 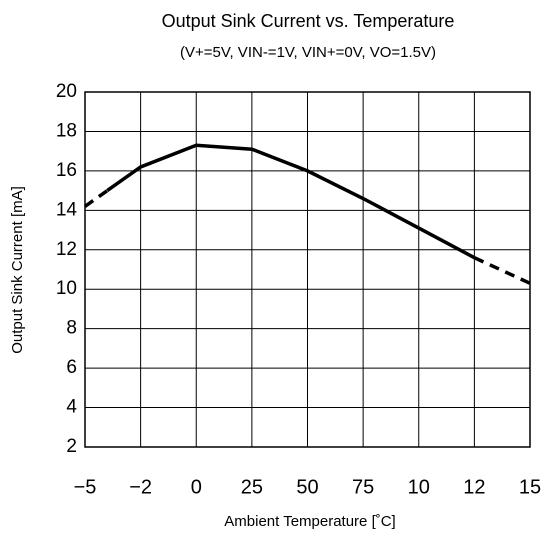 What do you see at coordinates (309, 521) in the screenshot?
I see `x-axis-label: Ambient Temperature [˚C]` at bounding box center [309, 521].